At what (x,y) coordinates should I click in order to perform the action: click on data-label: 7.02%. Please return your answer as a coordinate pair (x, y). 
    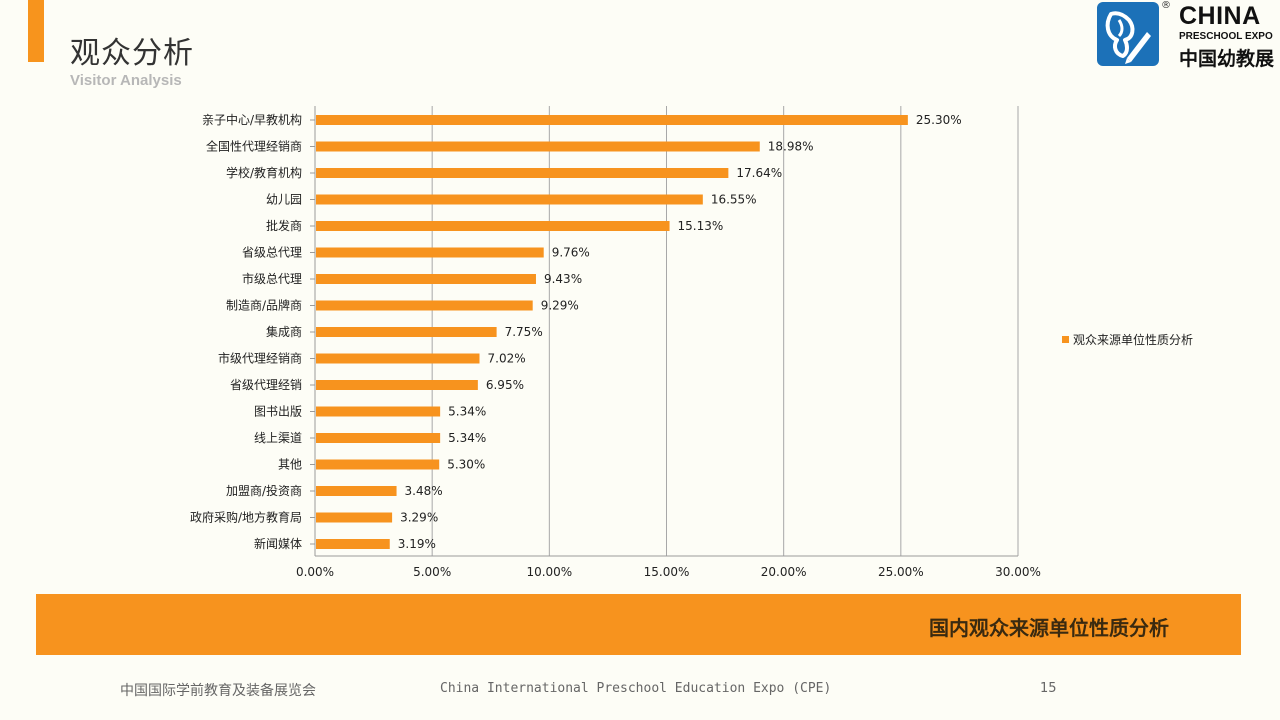
    Looking at the image, I should click on (507, 359).